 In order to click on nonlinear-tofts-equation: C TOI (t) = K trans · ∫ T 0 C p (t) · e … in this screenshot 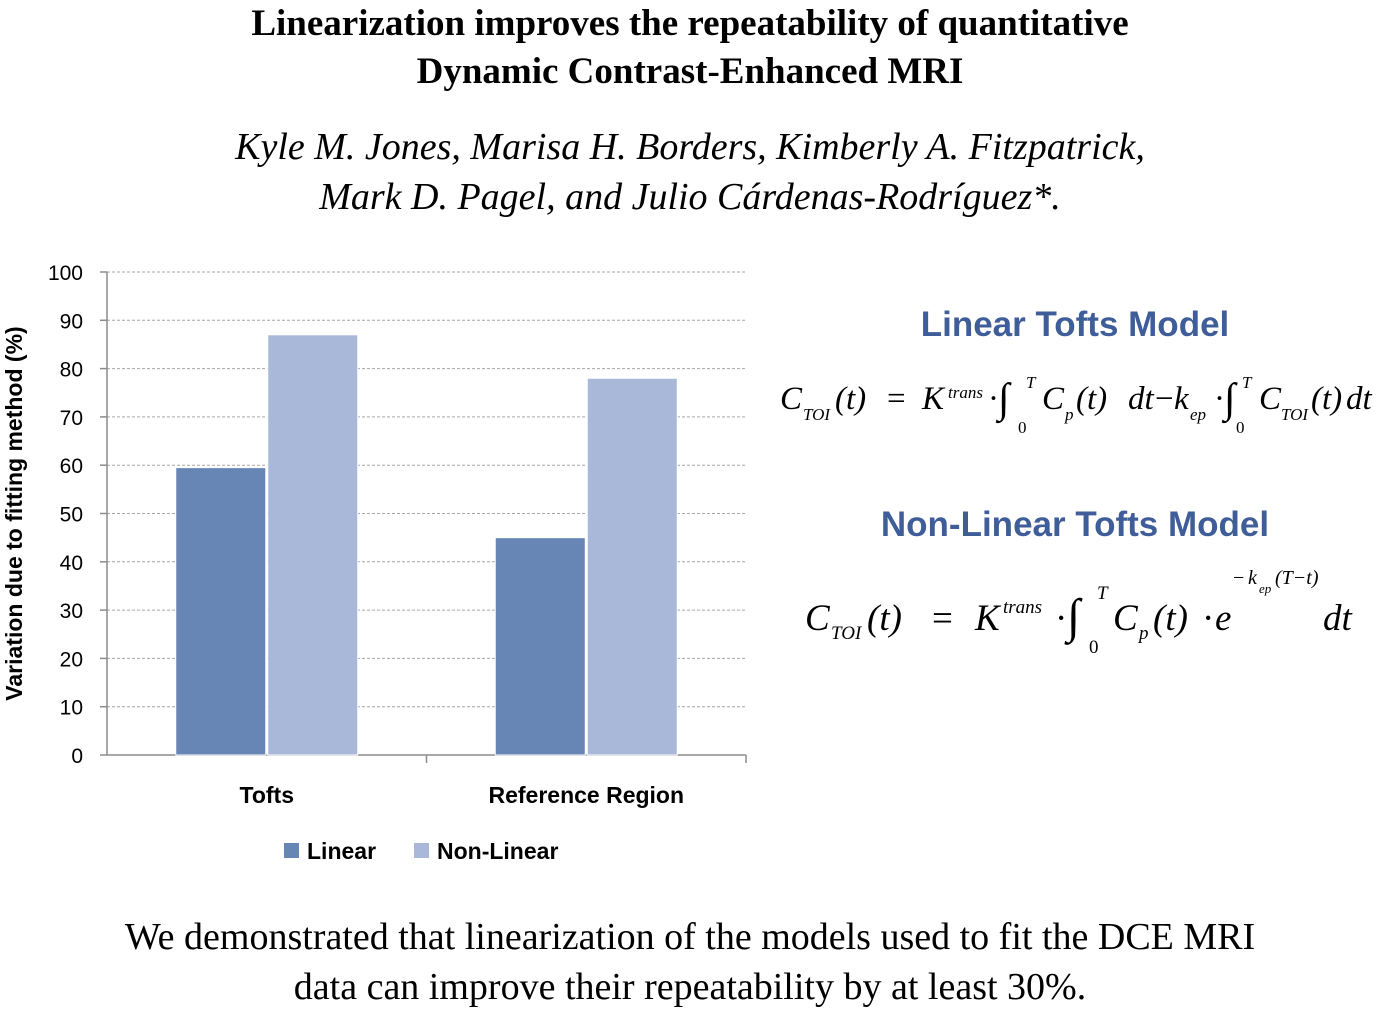, I will do `click(1090, 615)`.